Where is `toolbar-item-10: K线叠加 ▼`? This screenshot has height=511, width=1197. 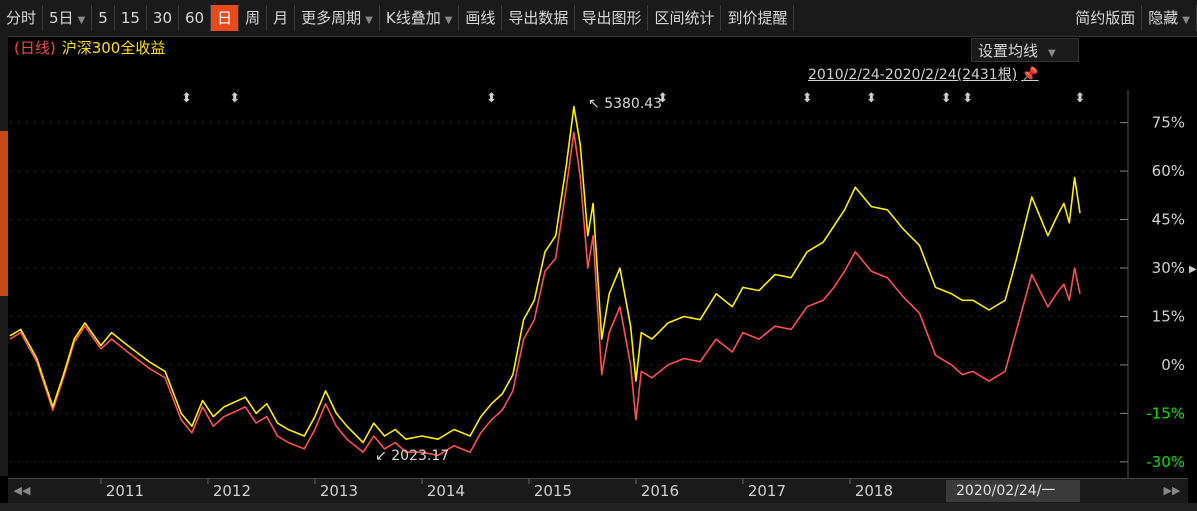
toolbar-item-10: K线叠加 ▼ is located at coordinates (420, 18).